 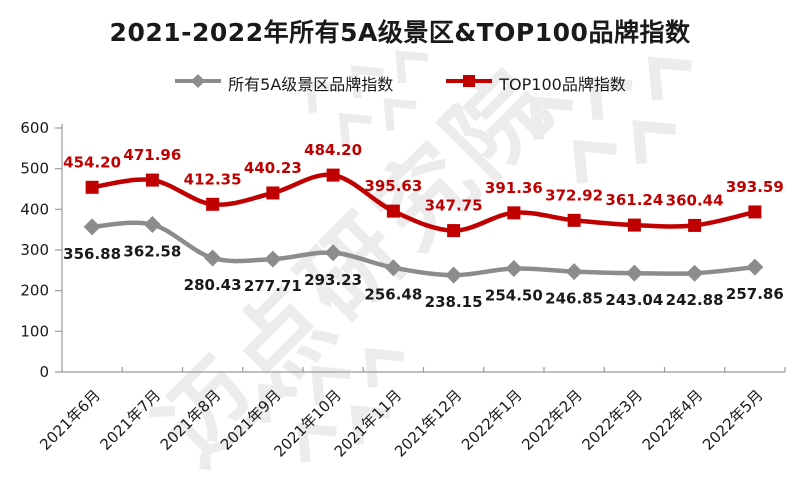 I want to click on data-point-label: 246.85, so click(x=574, y=299).